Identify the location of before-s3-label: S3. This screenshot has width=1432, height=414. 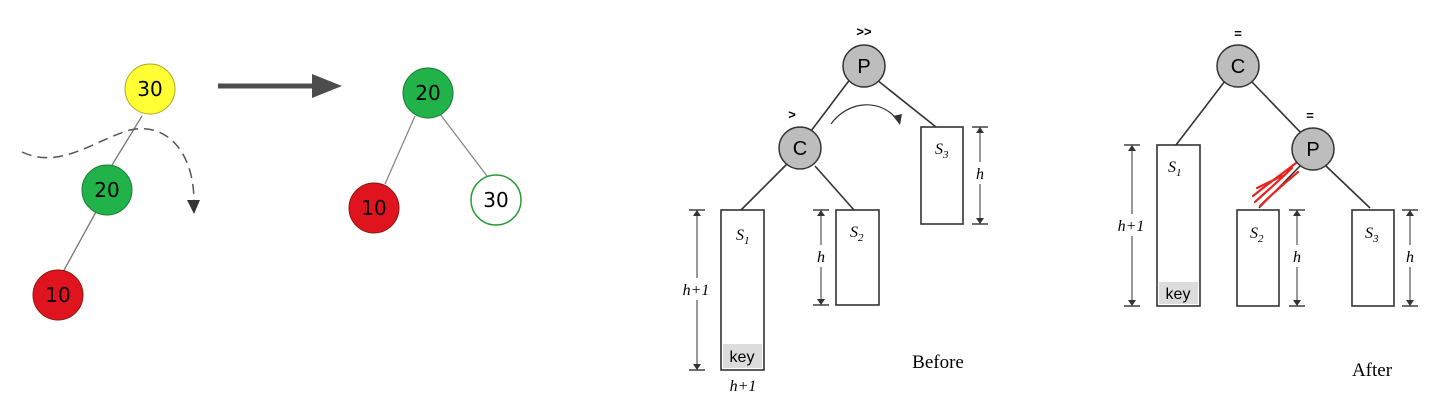
(942, 151).